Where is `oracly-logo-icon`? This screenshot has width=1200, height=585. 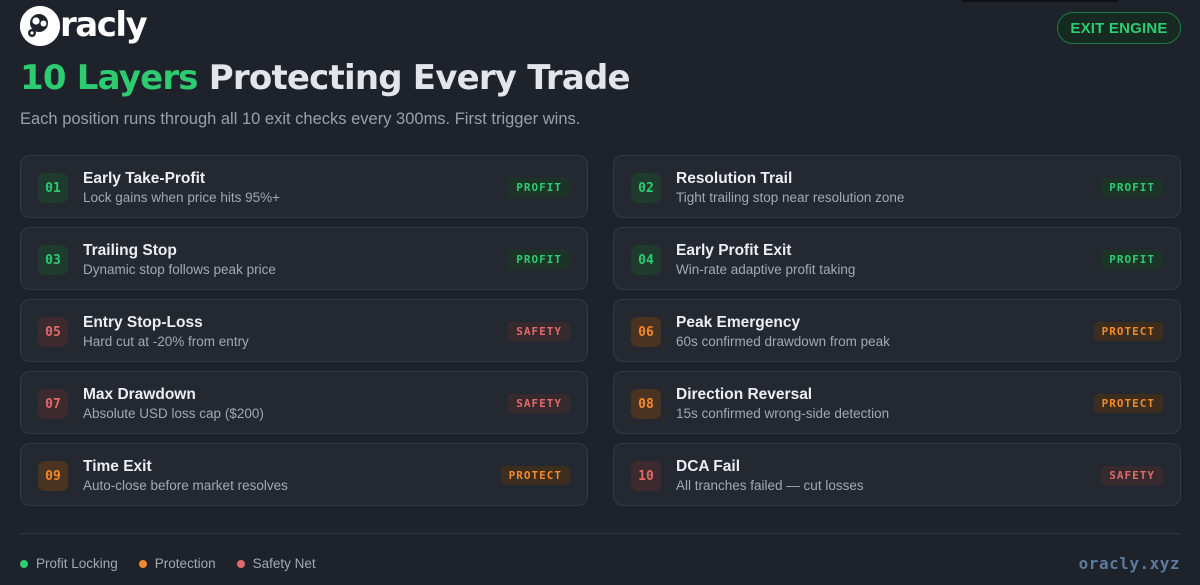 oracly-logo-icon is located at coordinates (40, 26).